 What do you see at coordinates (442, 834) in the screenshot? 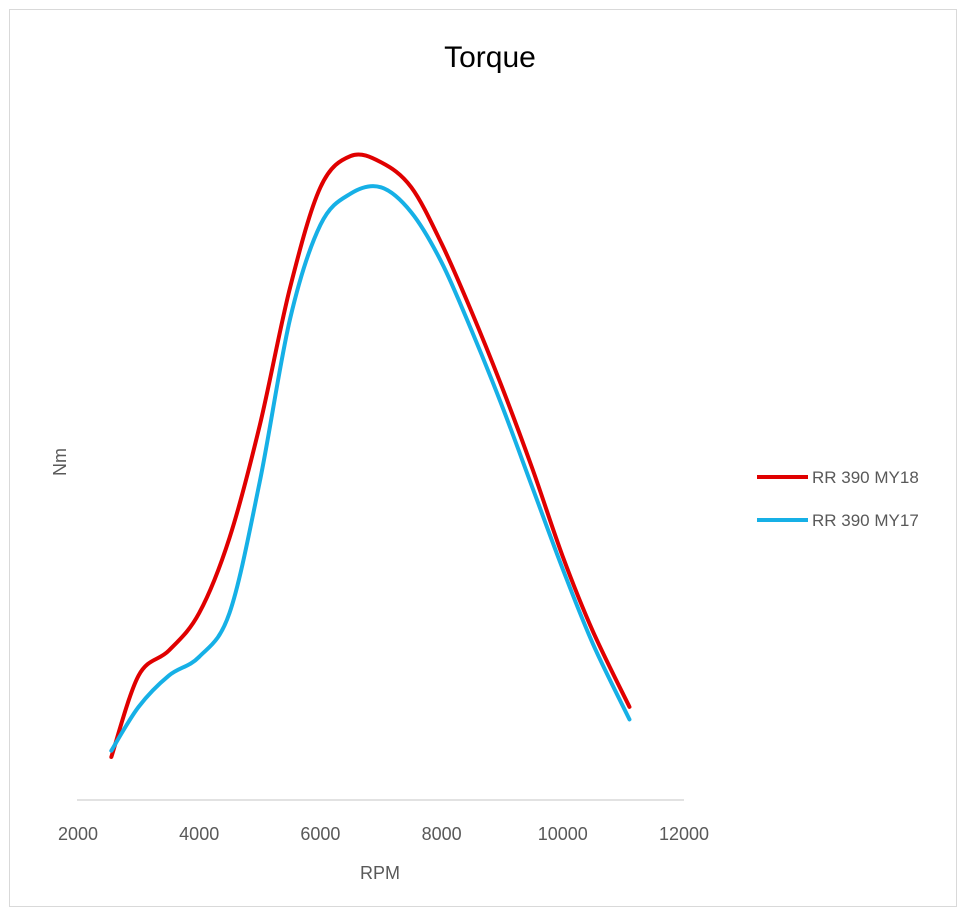
I see `x-tick-label: 8000` at bounding box center [442, 834].